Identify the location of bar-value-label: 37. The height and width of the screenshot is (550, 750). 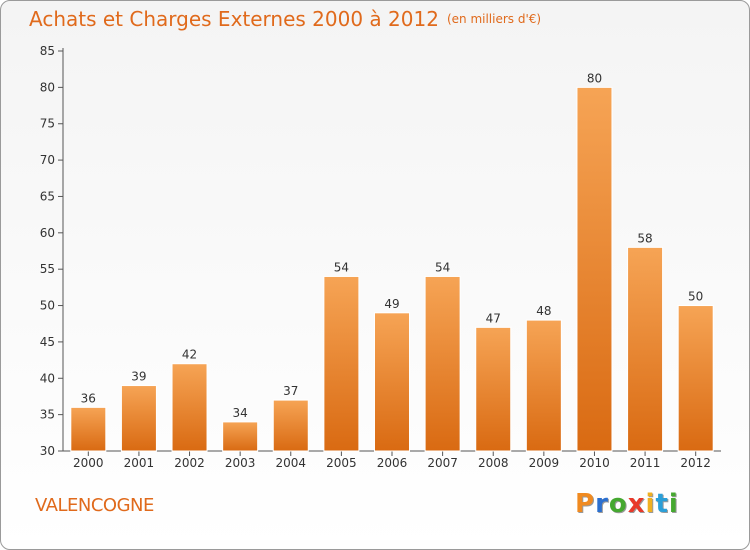
(290, 391).